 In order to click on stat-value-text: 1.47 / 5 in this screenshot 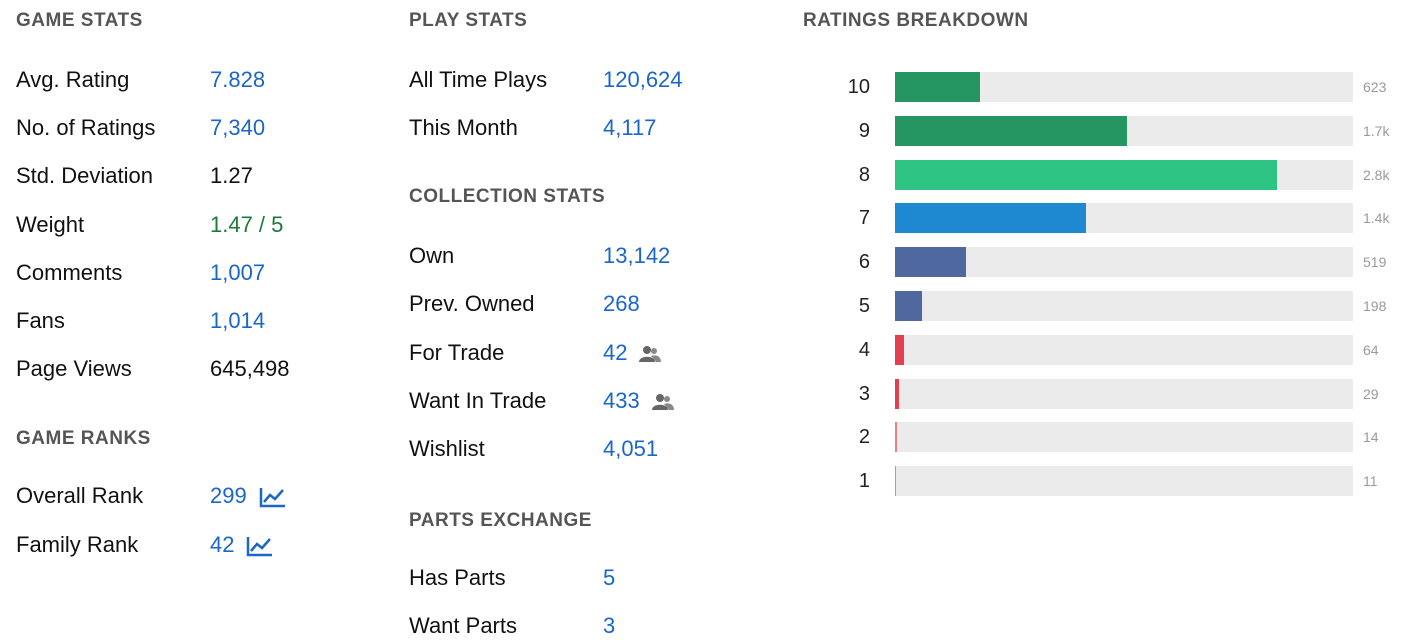, I will do `click(247, 224)`.